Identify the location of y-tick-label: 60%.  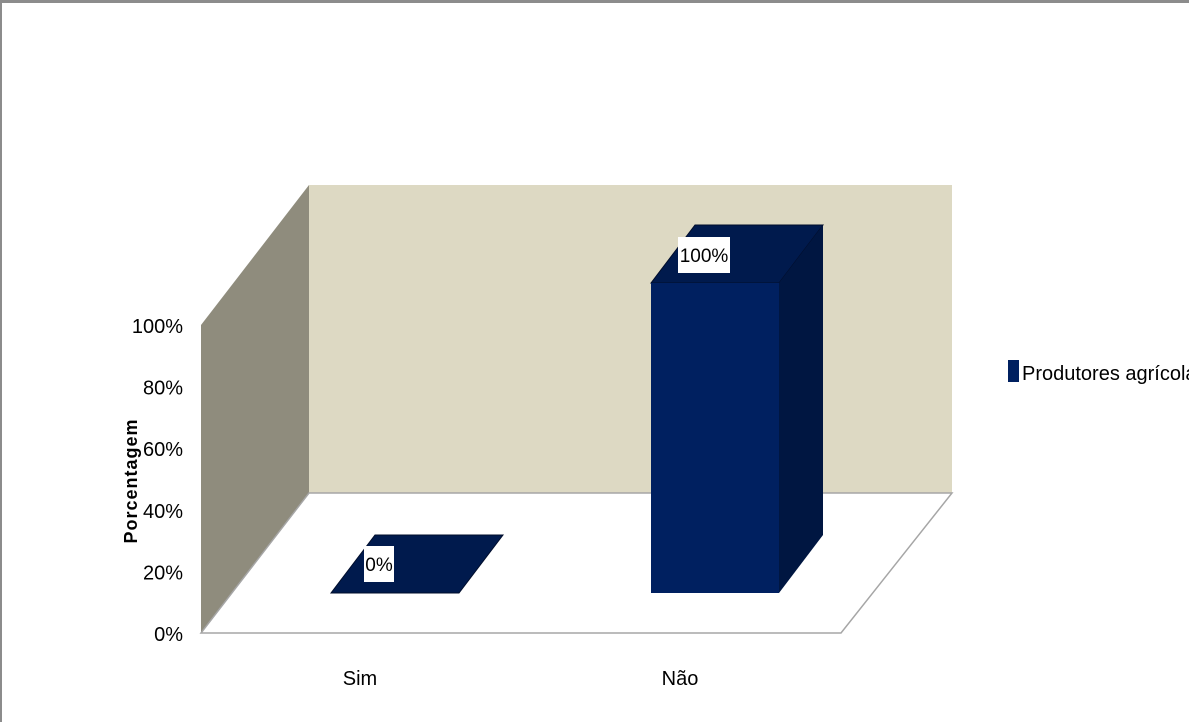
(163, 450).